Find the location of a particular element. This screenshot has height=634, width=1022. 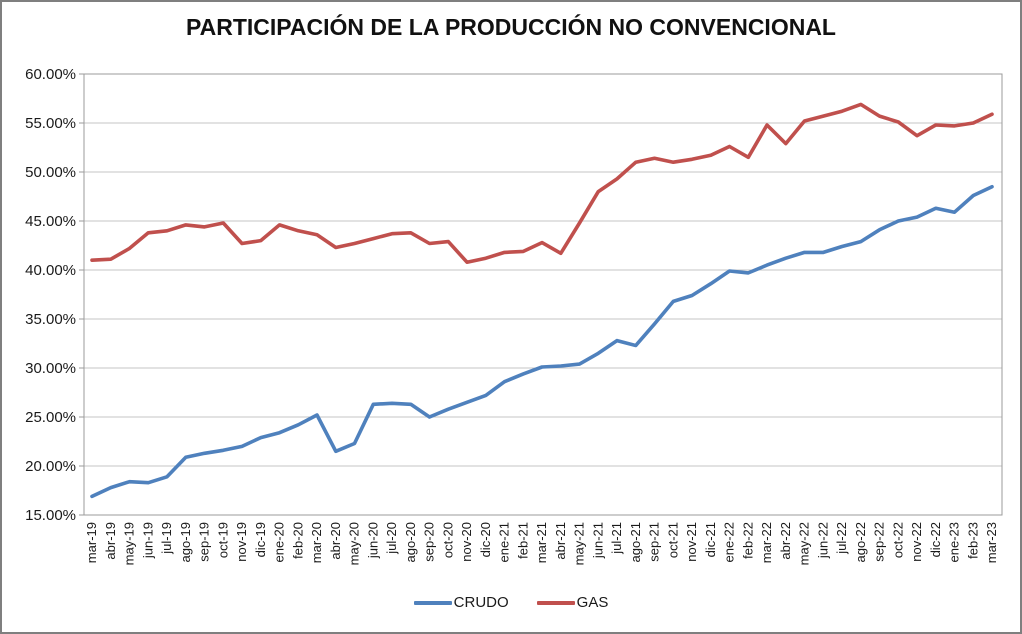

x-axis-label: sep-20 is located at coordinates (429, 542).